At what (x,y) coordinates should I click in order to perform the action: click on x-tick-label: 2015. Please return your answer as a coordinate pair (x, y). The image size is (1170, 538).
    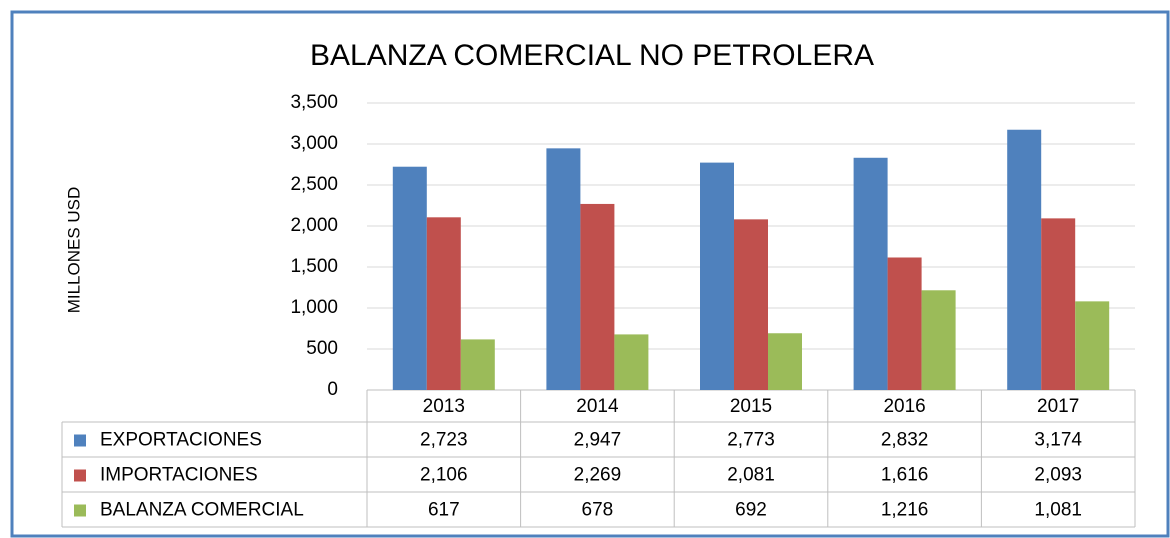
    Looking at the image, I should click on (751, 406).